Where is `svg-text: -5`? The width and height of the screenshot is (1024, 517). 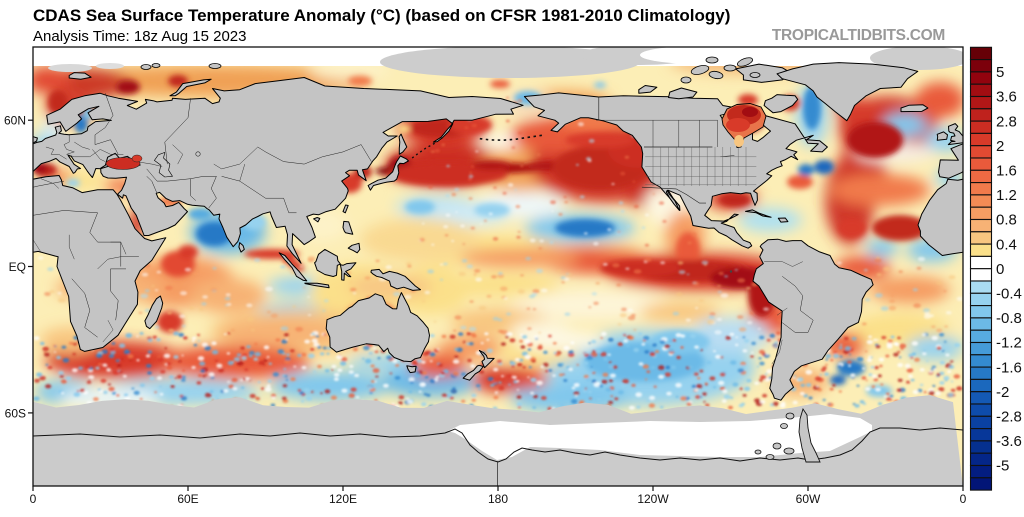 svg-text: -5 is located at coordinates (1002, 466).